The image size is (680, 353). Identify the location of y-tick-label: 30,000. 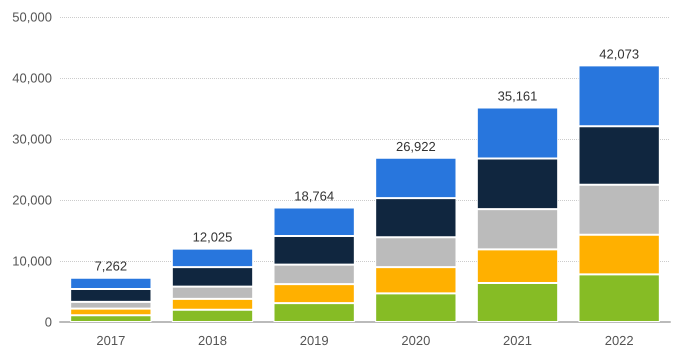
(32, 139).